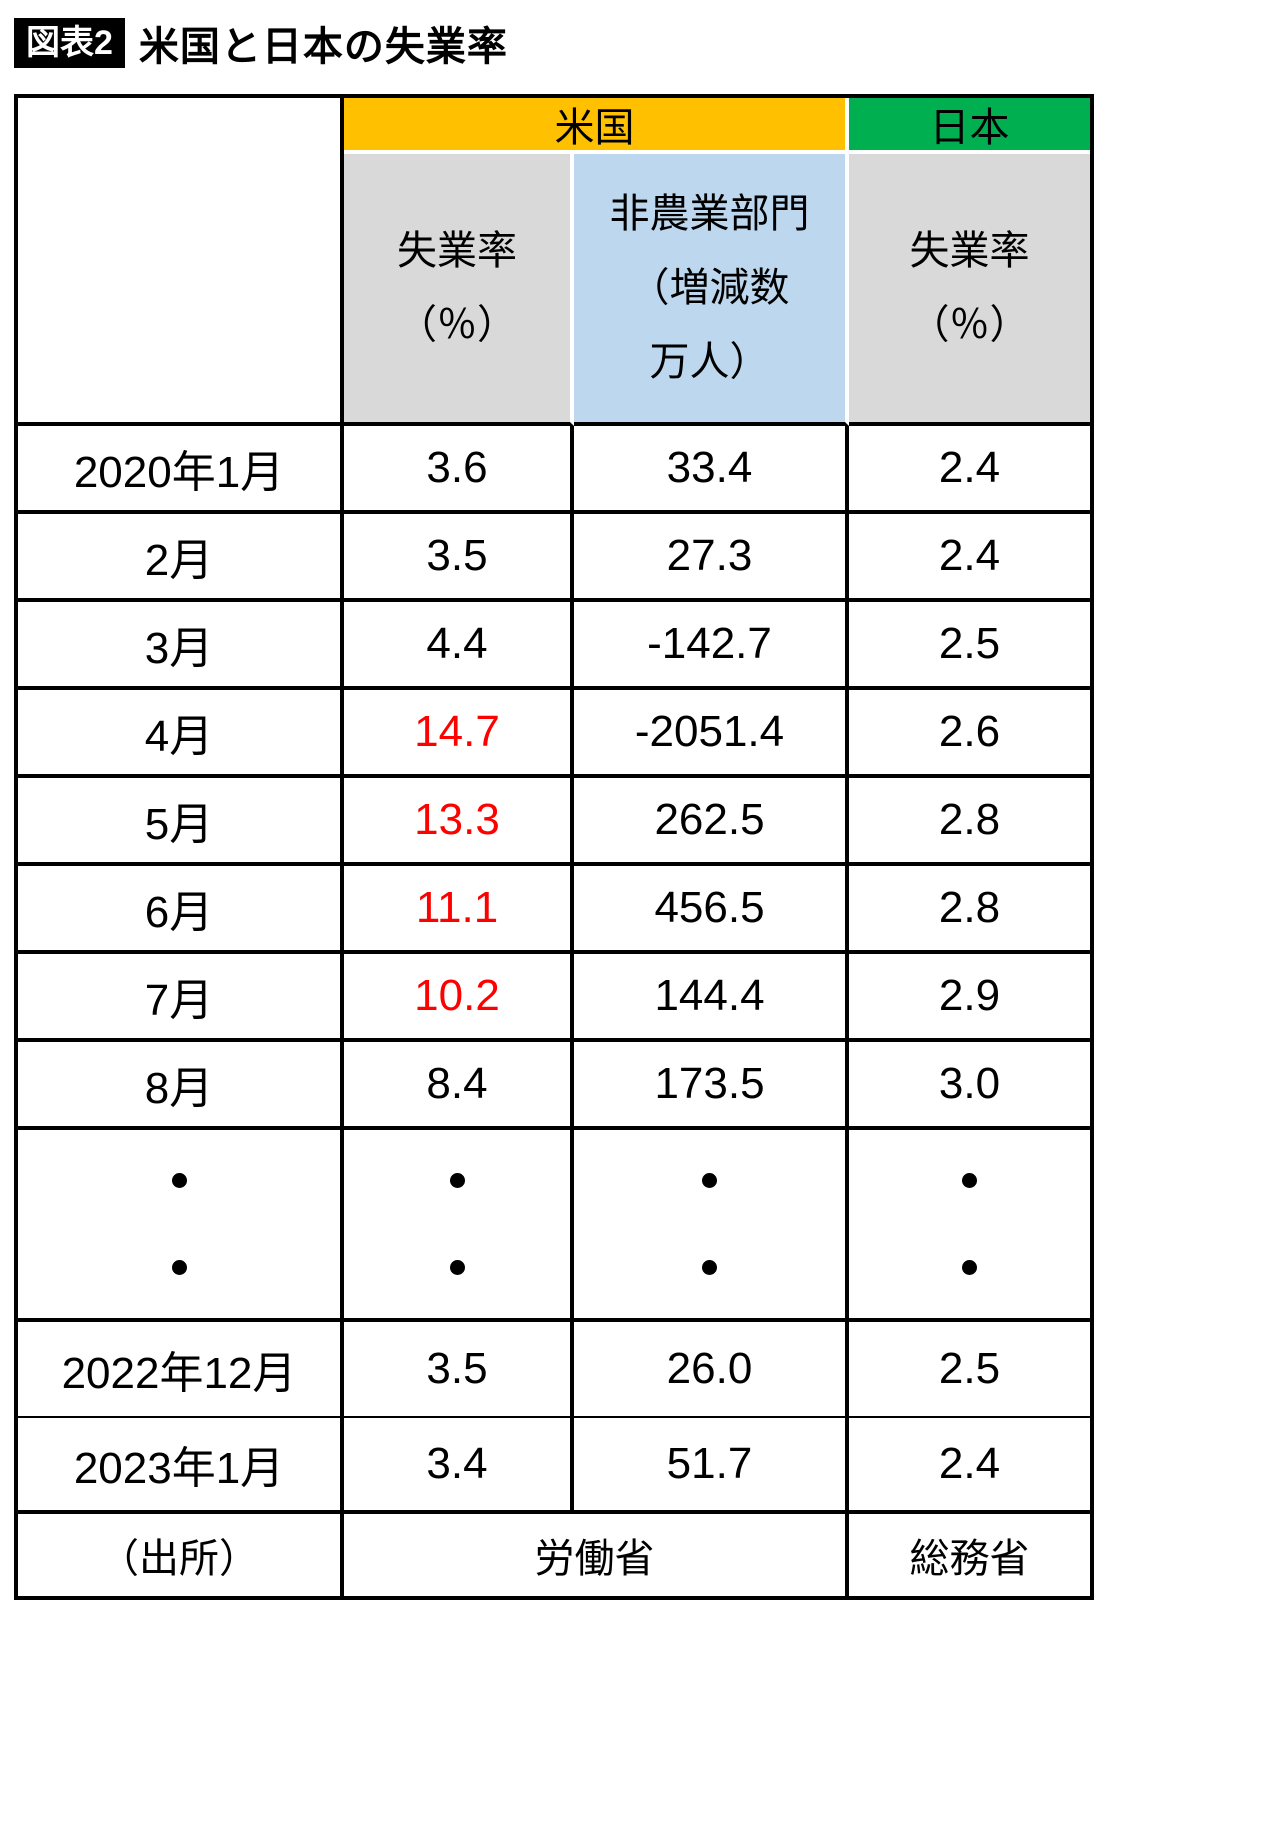 Image resolution: width=1280 pixels, height=1836 pixels. I want to click on source-label: （出所）, so click(181, 1555).